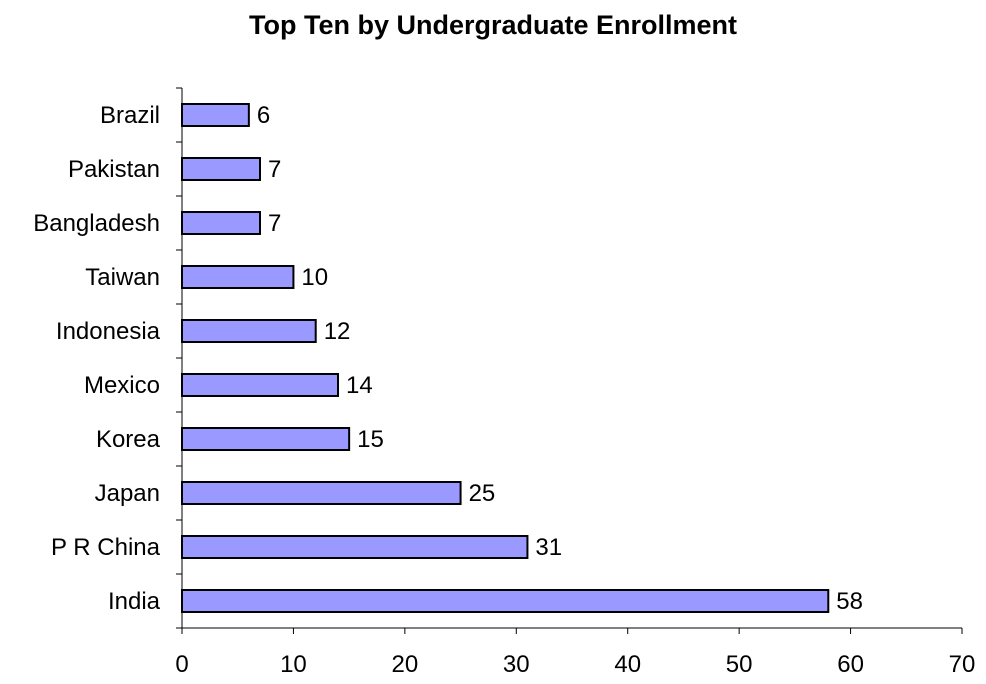  What do you see at coordinates (627, 664) in the screenshot?
I see `x-tick-label: 40` at bounding box center [627, 664].